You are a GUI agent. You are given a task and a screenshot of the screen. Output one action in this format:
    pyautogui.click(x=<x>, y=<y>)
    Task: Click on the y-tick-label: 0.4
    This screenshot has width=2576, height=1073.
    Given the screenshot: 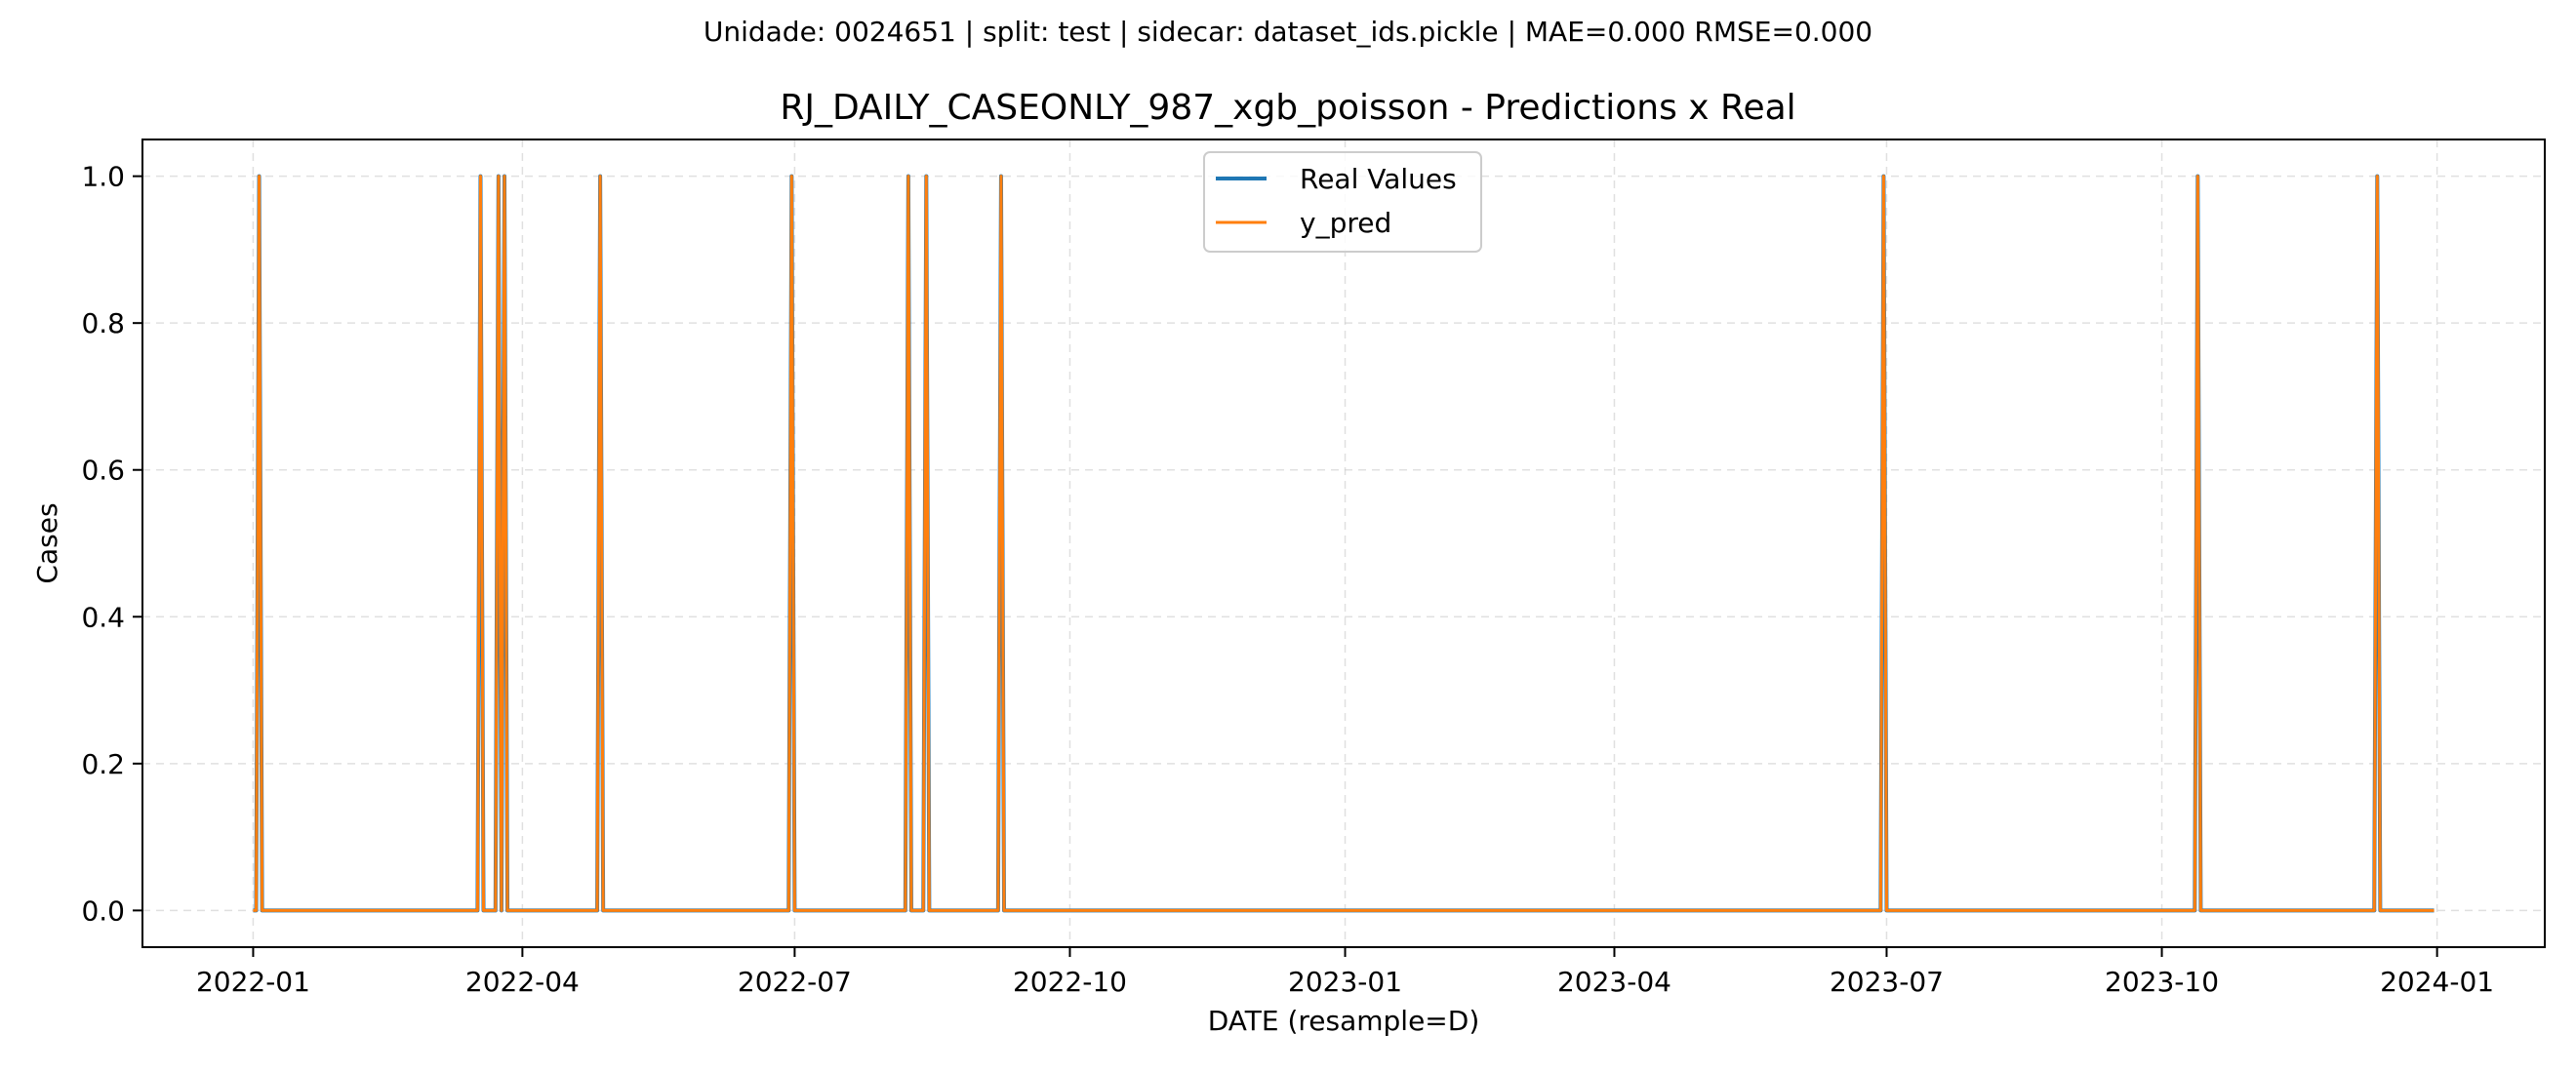 What is the action you would take?
    pyautogui.click(x=103, y=617)
    